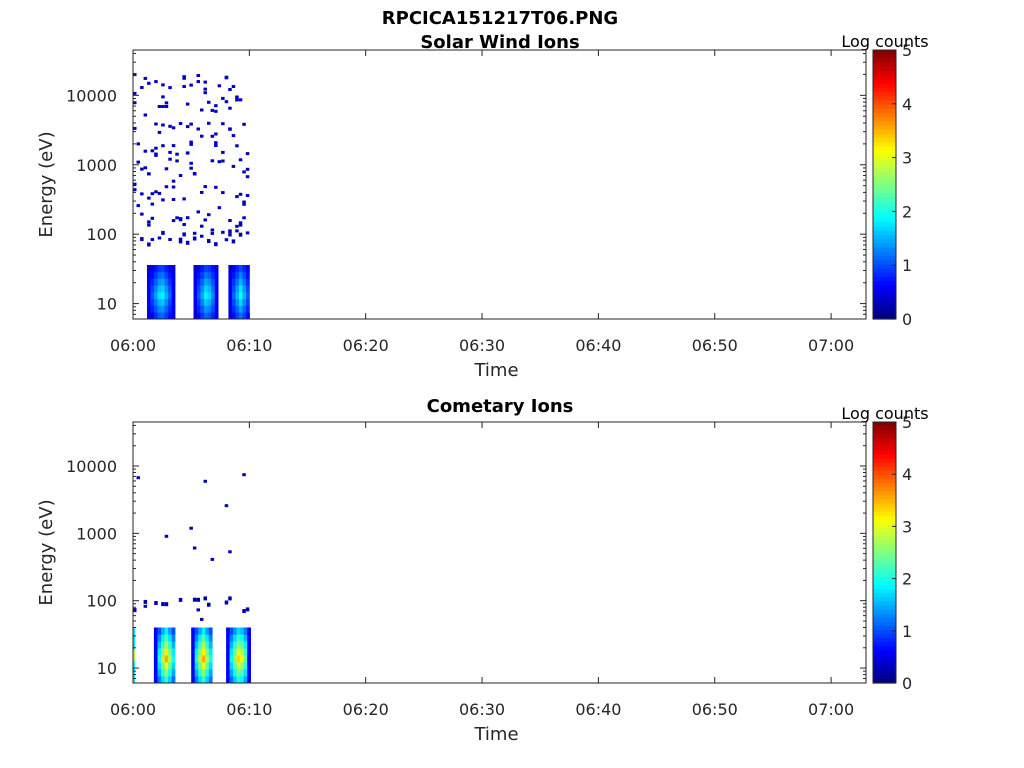 The height and width of the screenshot is (768, 1024). I want to click on x-tick-label: 06:00, so click(133, 345).